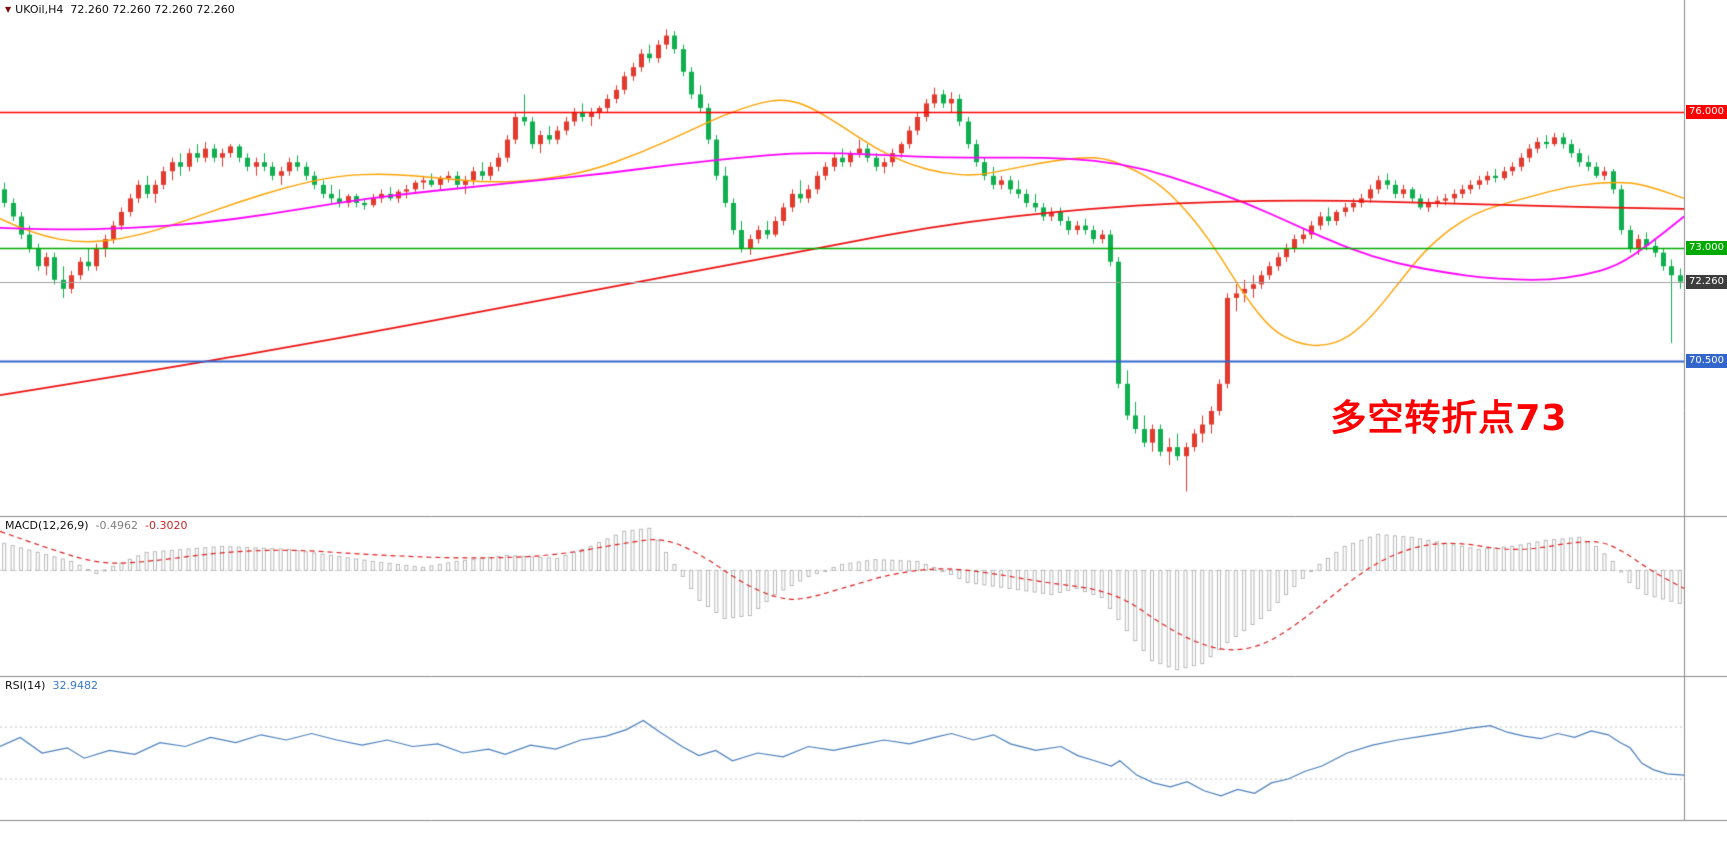 This screenshot has height=841, width=1727. What do you see at coordinates (1706, 248) in the screenshot?
I see `price-level-badge: 73.000` at bounding box center [1706, 248].